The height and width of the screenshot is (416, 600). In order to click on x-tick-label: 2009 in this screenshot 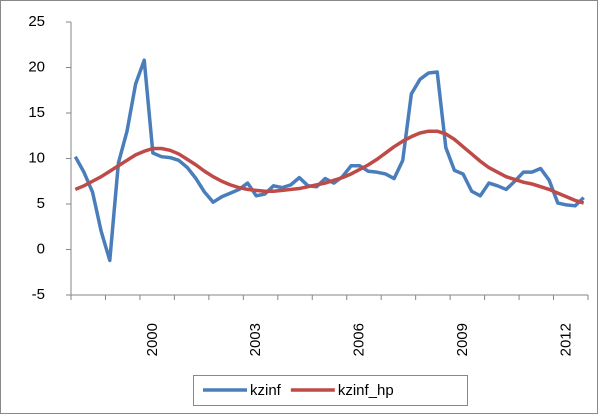, I will do `click(462, 339)`.